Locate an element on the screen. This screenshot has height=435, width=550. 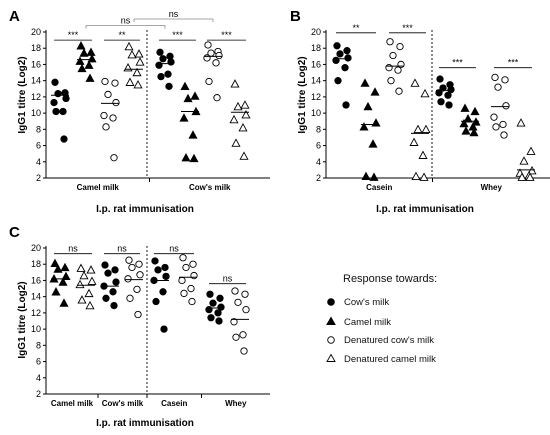
panel-a-ytick-label: 8 is located at coordinates (38, 129).